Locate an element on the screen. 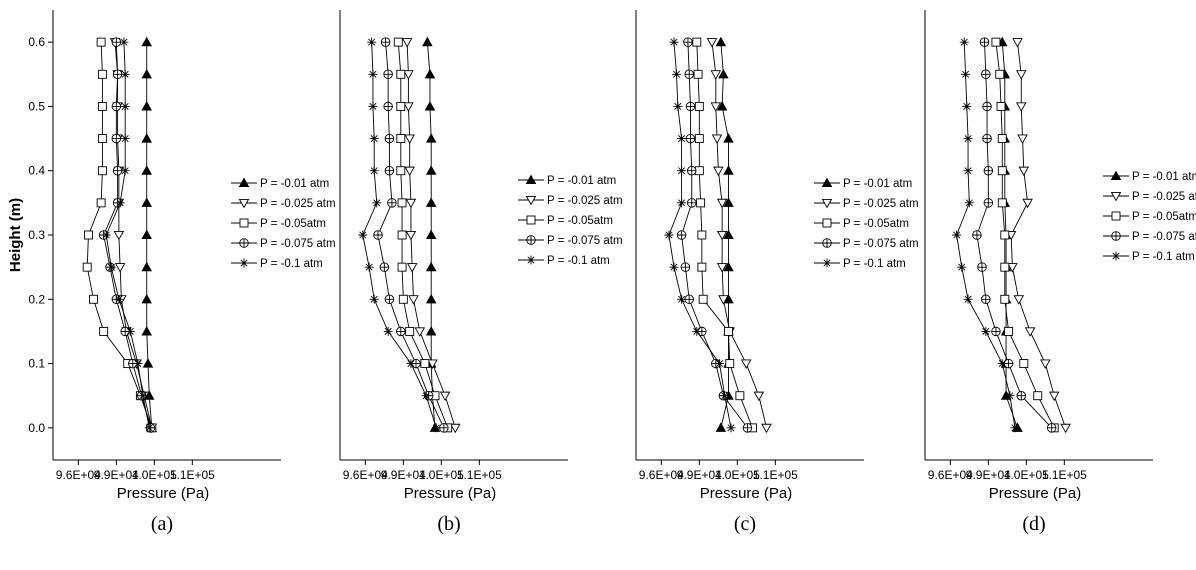 Image resolution: width=1196 pixels, height=570 pixels. x-tick-label: 1.0E+05 is located at coordinates (441, 475).